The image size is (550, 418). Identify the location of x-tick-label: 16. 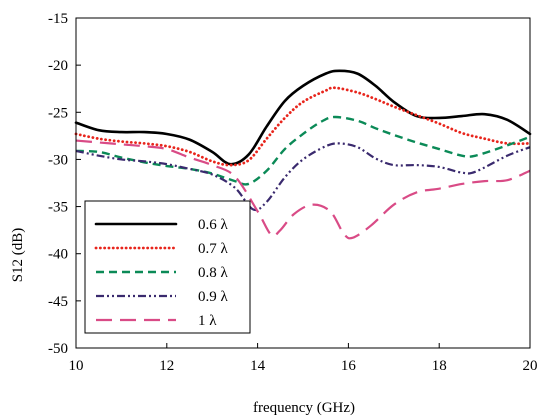
(349, 366).